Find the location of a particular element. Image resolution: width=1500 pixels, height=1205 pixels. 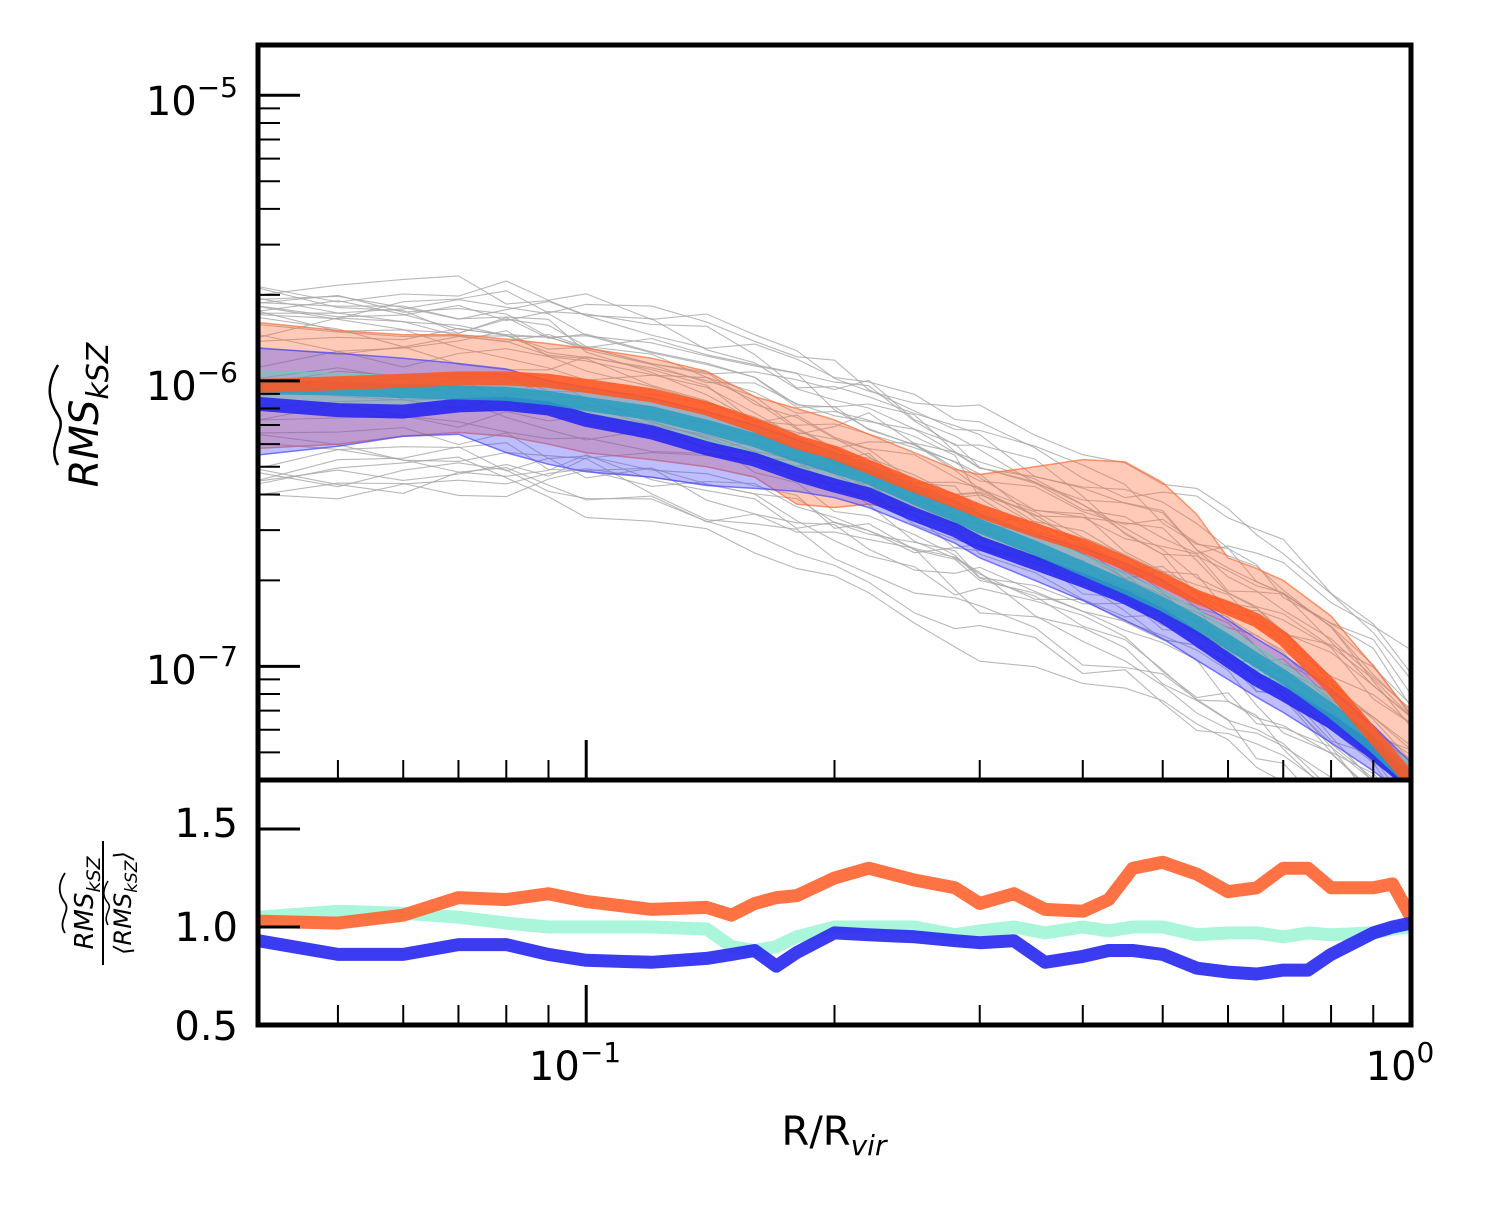

ratio-line-orange-ratio is located at coordinates (834, 892).